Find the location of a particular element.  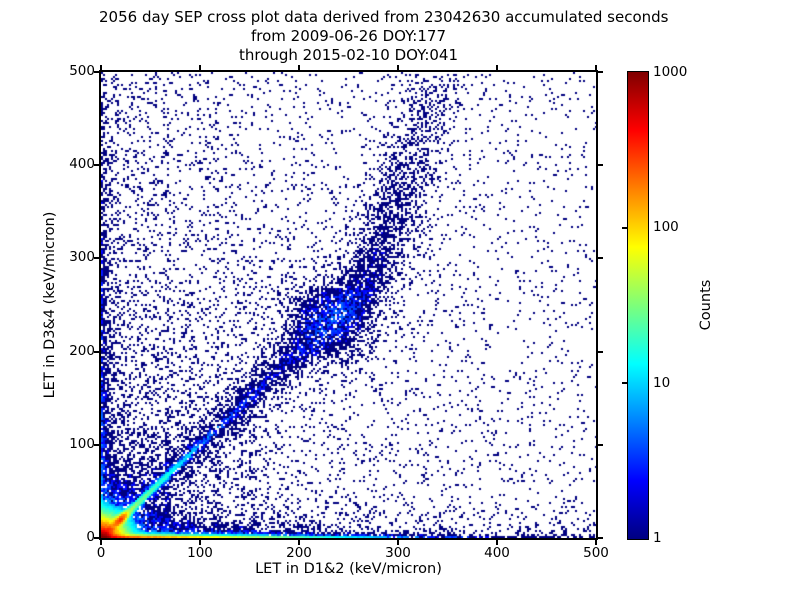

colorbar-tick-label: 1 is located at coordinates (657, 538).